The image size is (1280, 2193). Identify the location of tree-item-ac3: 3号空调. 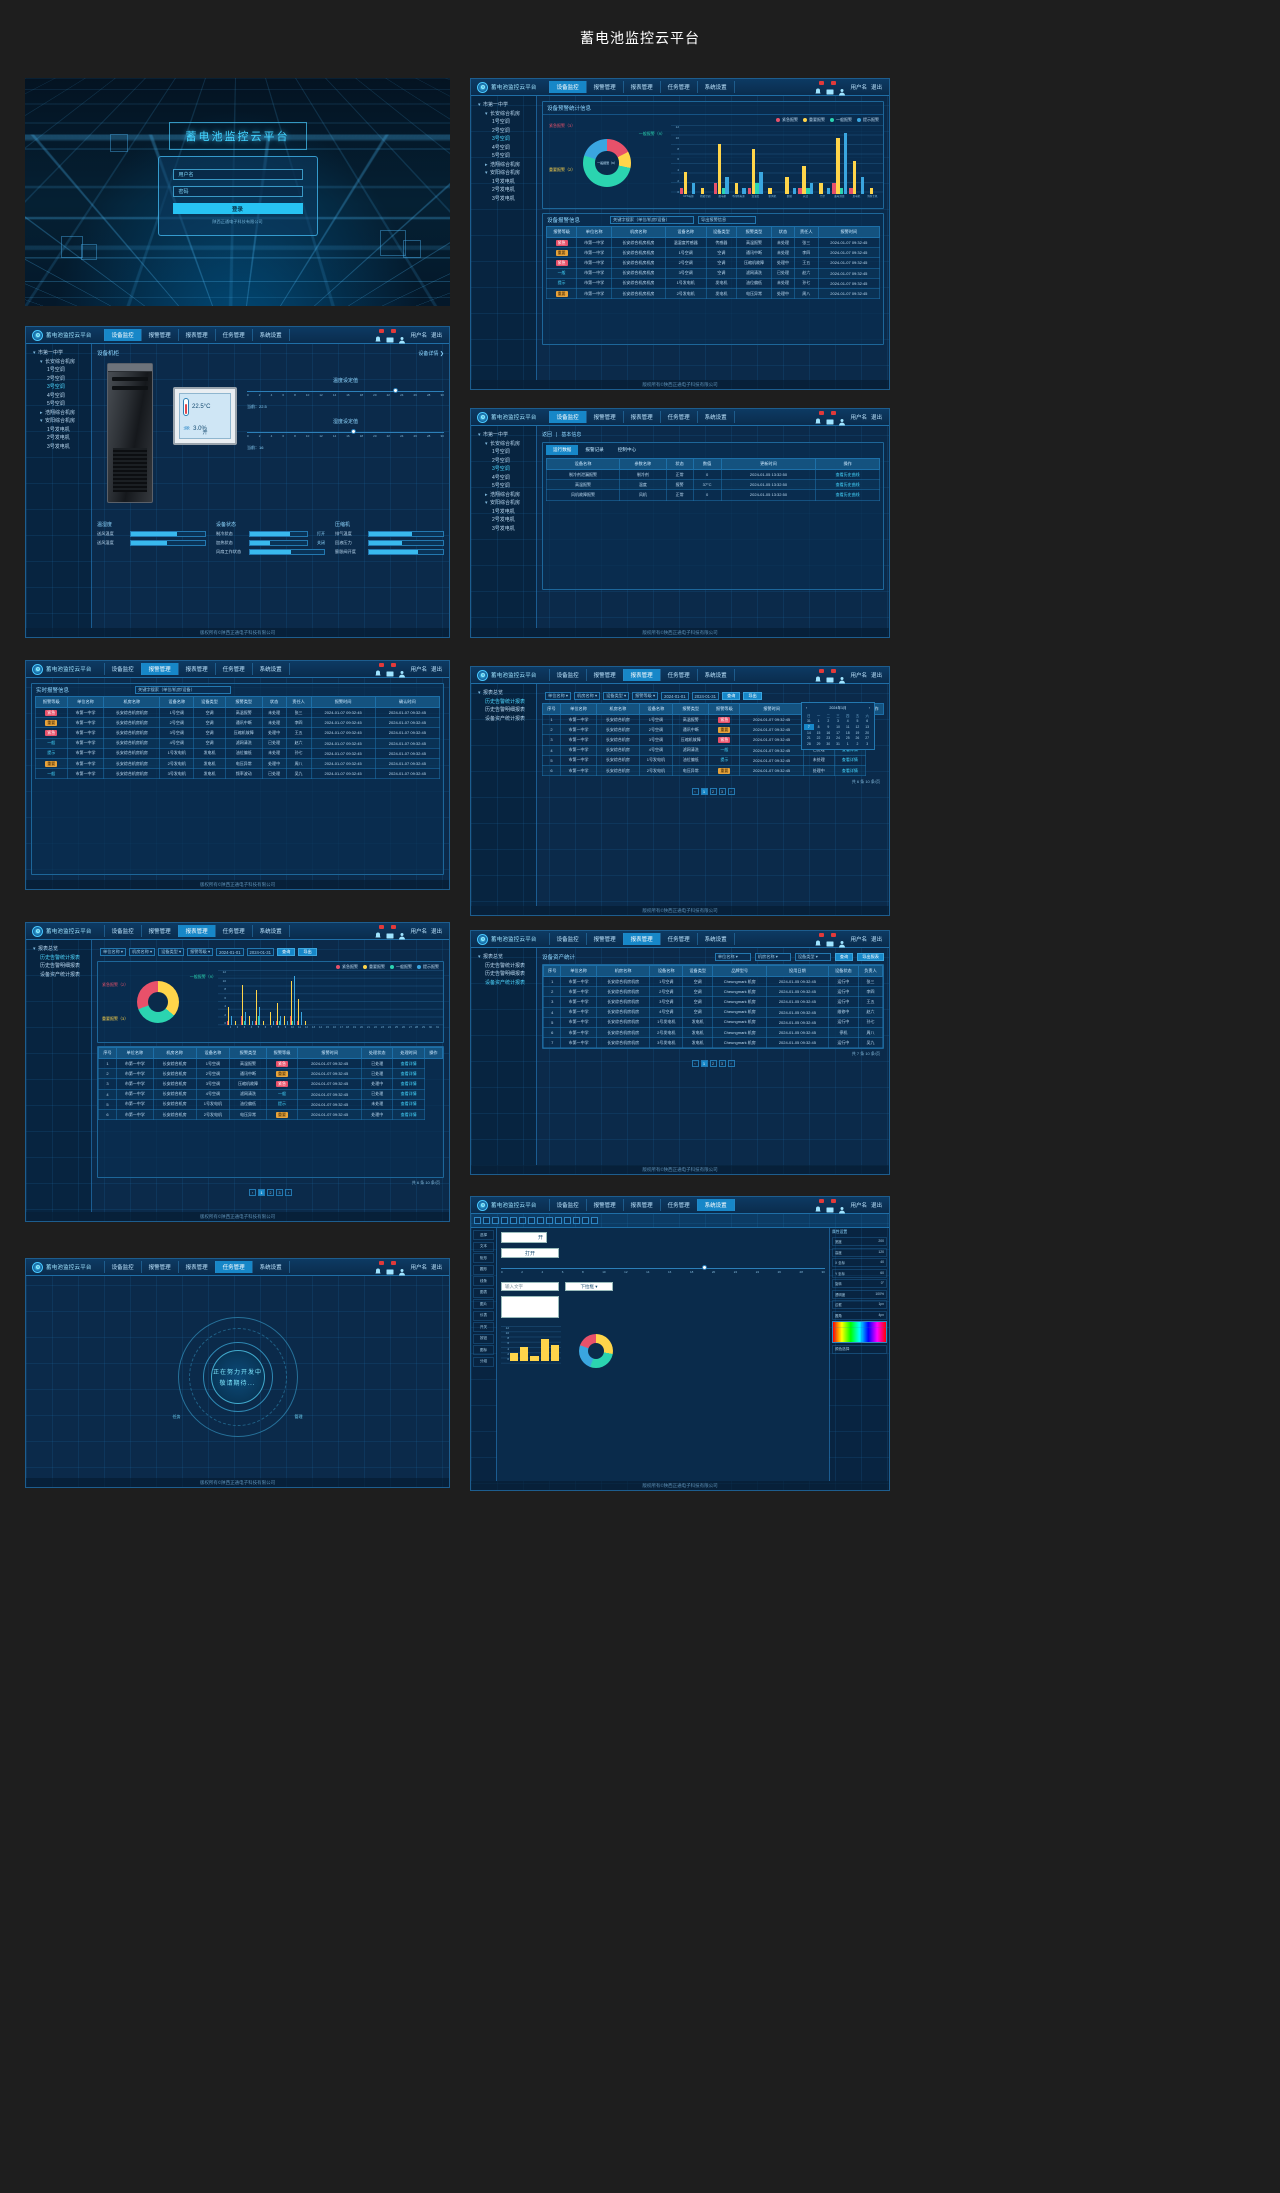
(501, 139).